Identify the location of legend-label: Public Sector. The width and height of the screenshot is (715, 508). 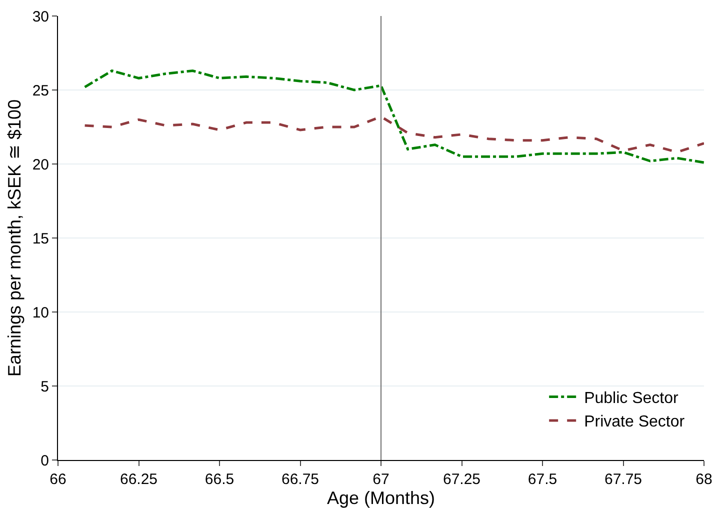
(632, 398).